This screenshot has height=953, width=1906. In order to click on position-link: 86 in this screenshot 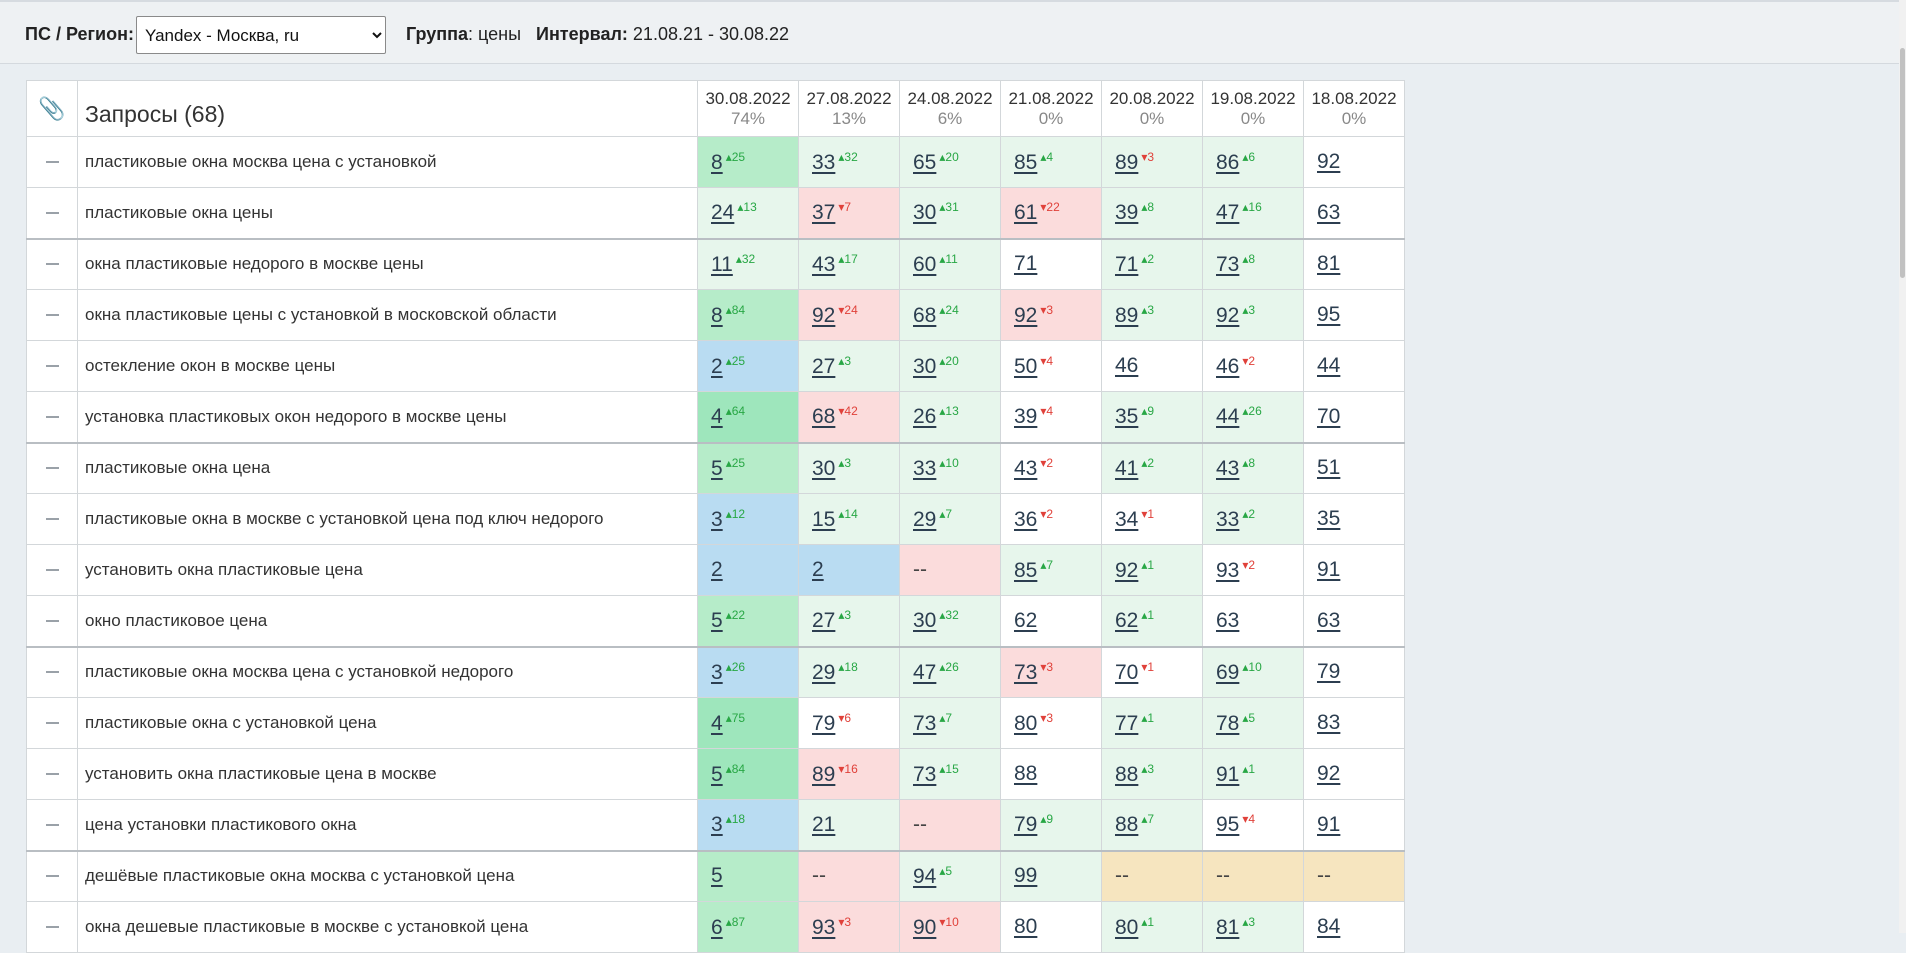, I will do `click(1228, 162)`.